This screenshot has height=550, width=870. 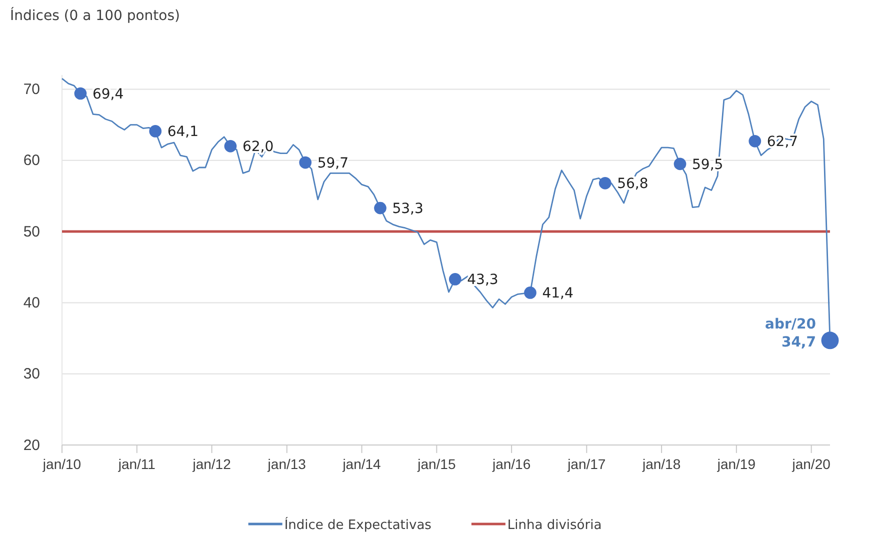 I want to click on x-tick-label: jan/16, so click(x=511, y=464).